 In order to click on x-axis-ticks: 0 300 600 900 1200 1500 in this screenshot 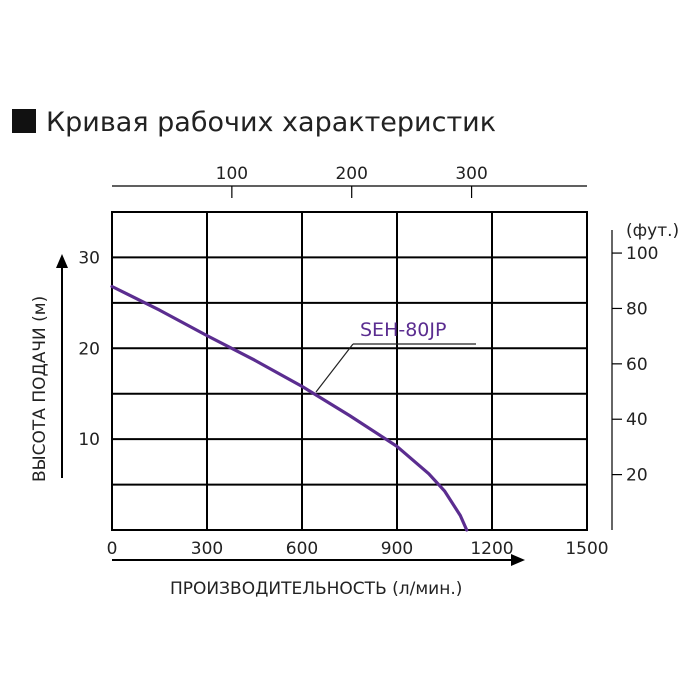, I will do `click(358, 549)`.